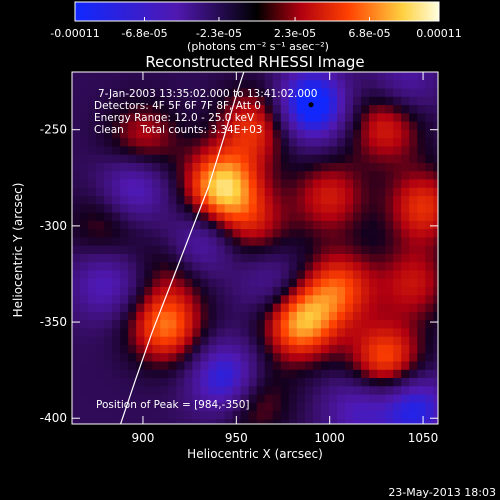 The image size is (500, 500). Describe the element at coordinates (423, 438) in the screenshot. I see `x-tick-label: 1050` at that location.